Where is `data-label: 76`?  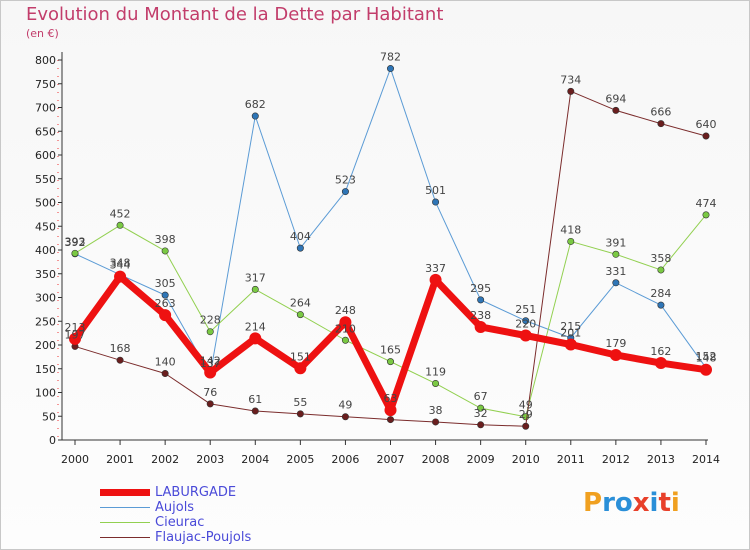
data-label: 76 is located at coordinates (210, 392).